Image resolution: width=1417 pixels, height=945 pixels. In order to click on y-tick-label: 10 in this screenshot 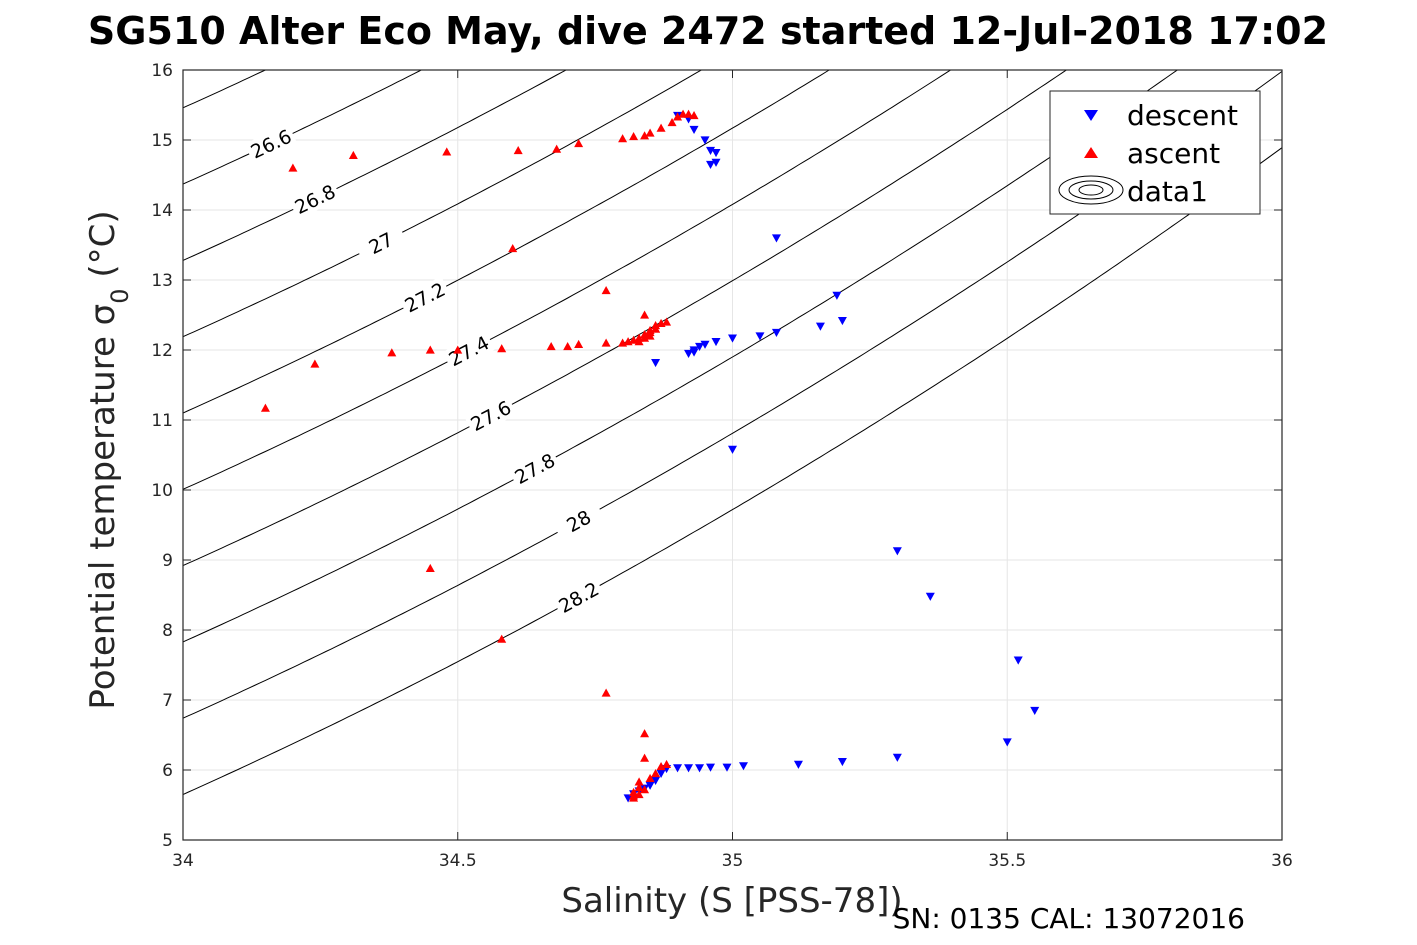, I will do `click(162, 491)`.